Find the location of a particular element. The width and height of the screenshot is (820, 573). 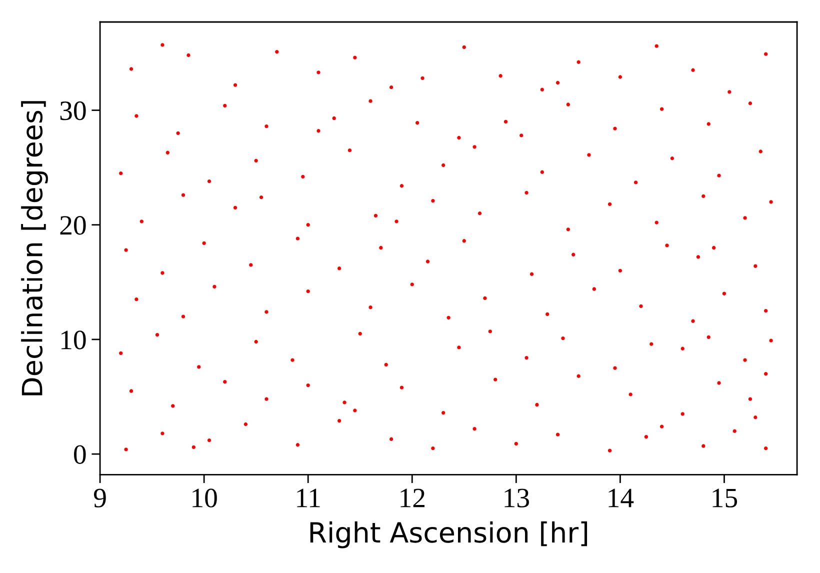

y-tick-label: 10 is located at coordinates (74, 340).